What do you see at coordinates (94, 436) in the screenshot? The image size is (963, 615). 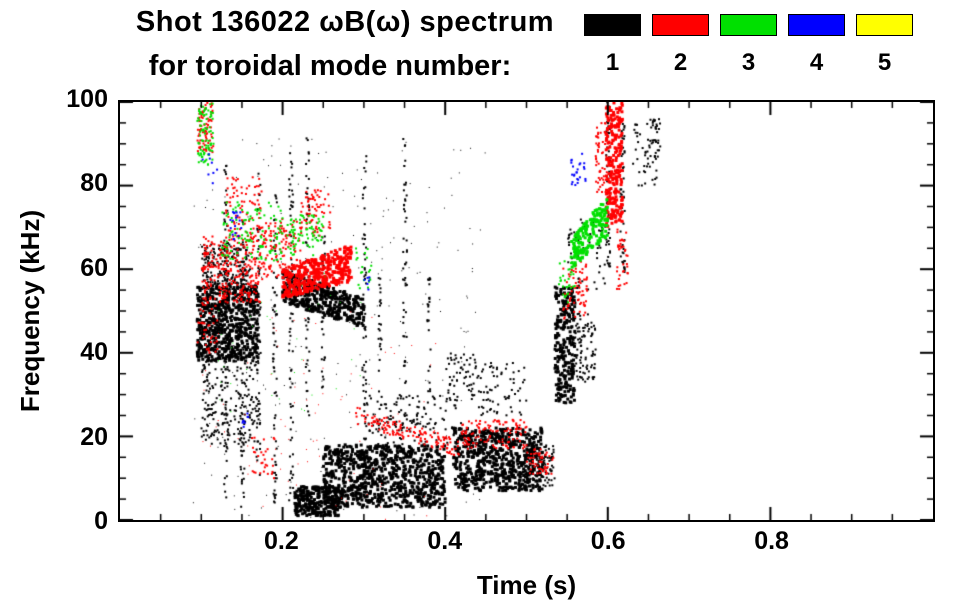 I see `y-tick-label-20: 20` at bounding box center [94, 436].